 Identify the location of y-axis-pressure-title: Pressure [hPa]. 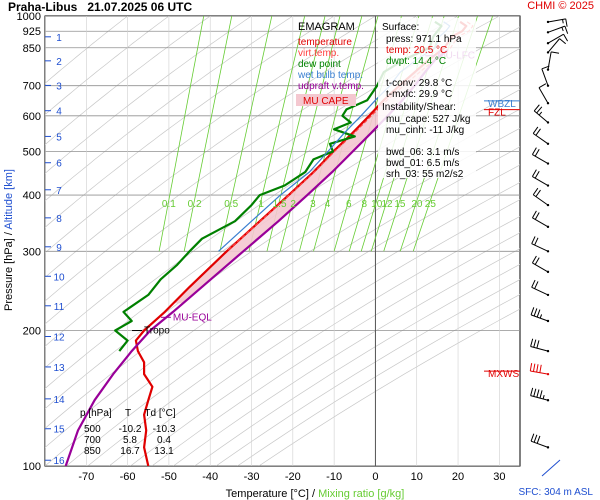
(9, 273).